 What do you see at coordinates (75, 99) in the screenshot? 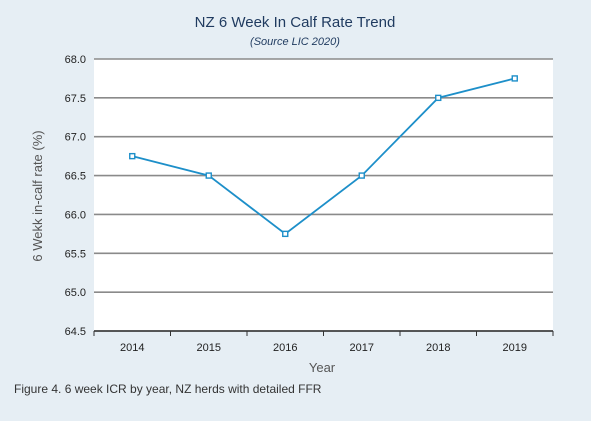
I see `y-tick-label: 67.5` at bounding box center [75, 99].